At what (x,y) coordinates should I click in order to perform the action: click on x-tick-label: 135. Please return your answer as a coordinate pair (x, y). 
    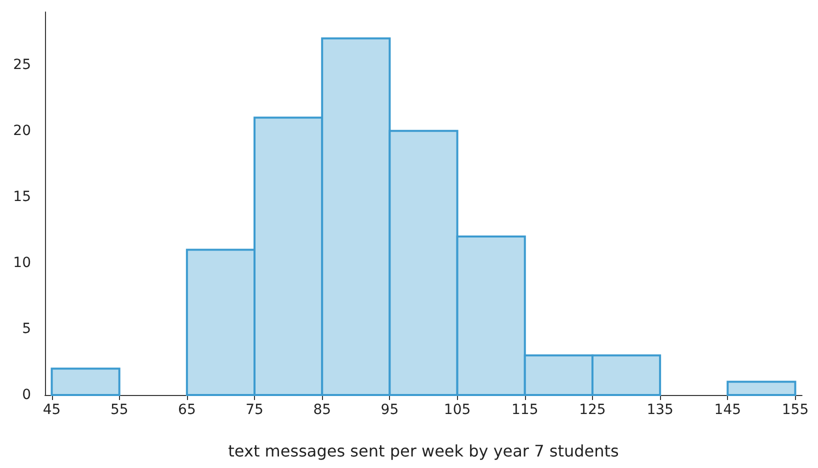
    Looking at the image, I should click on (660, 410).